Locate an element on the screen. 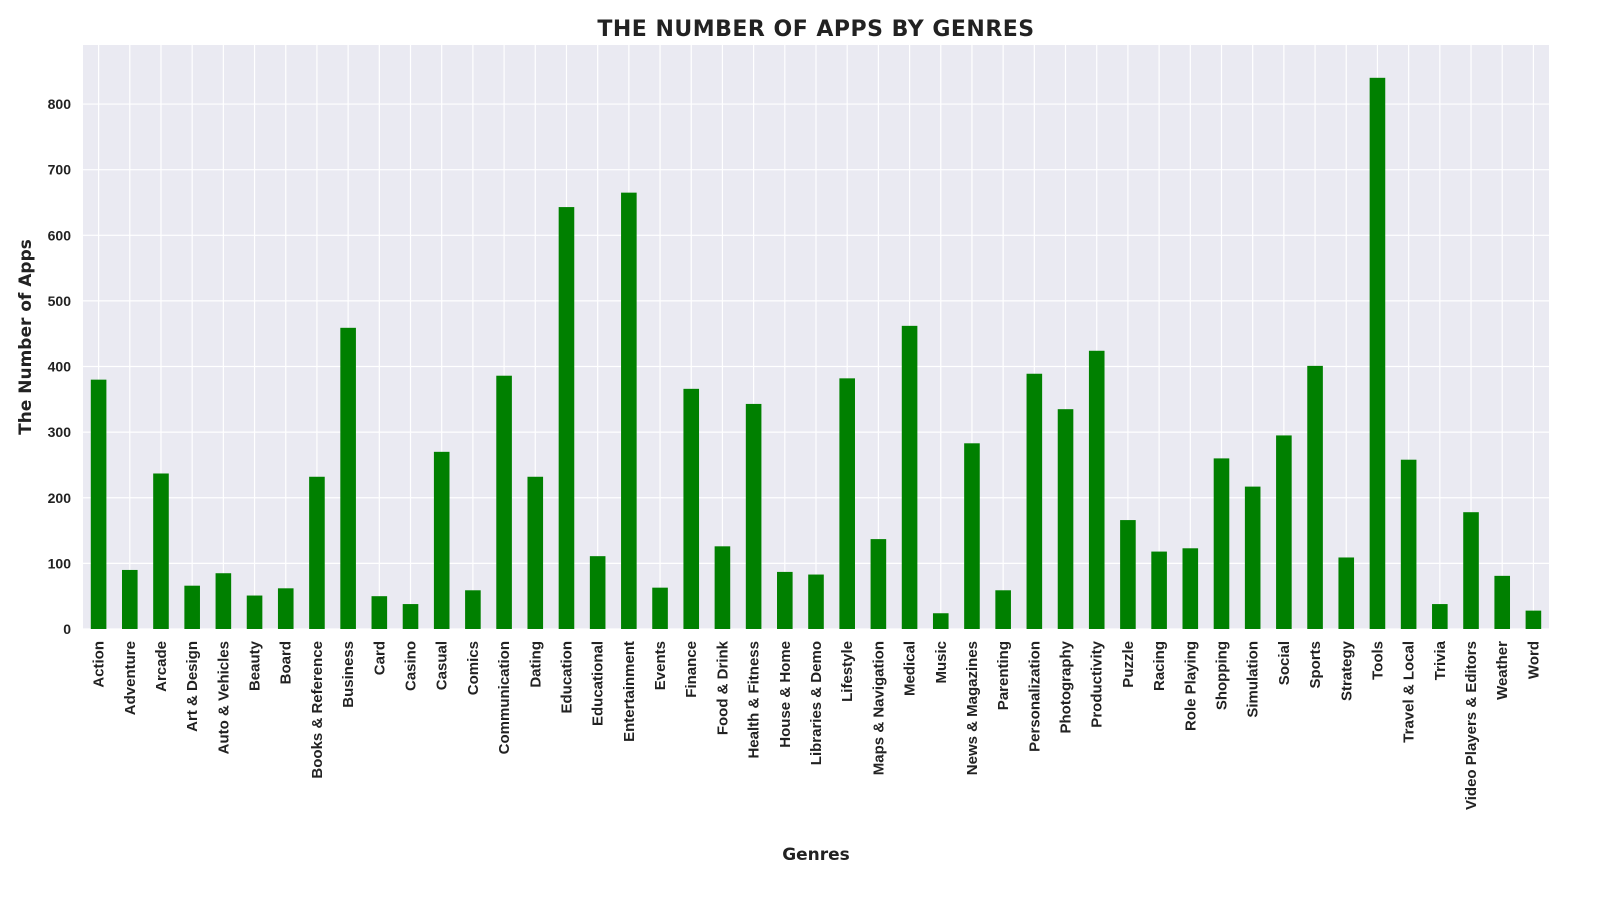 This screenshot has width=1600, height=900. x-tick-label: Trivia is located at coordinates (1440, 660).